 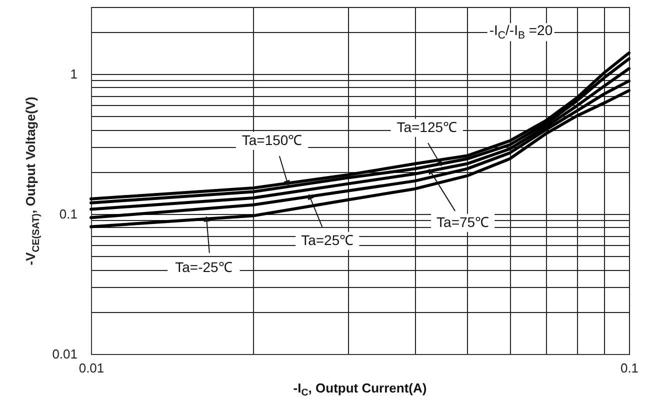 I want to click on y-tick-label: 1, so click(x=74, y=74).